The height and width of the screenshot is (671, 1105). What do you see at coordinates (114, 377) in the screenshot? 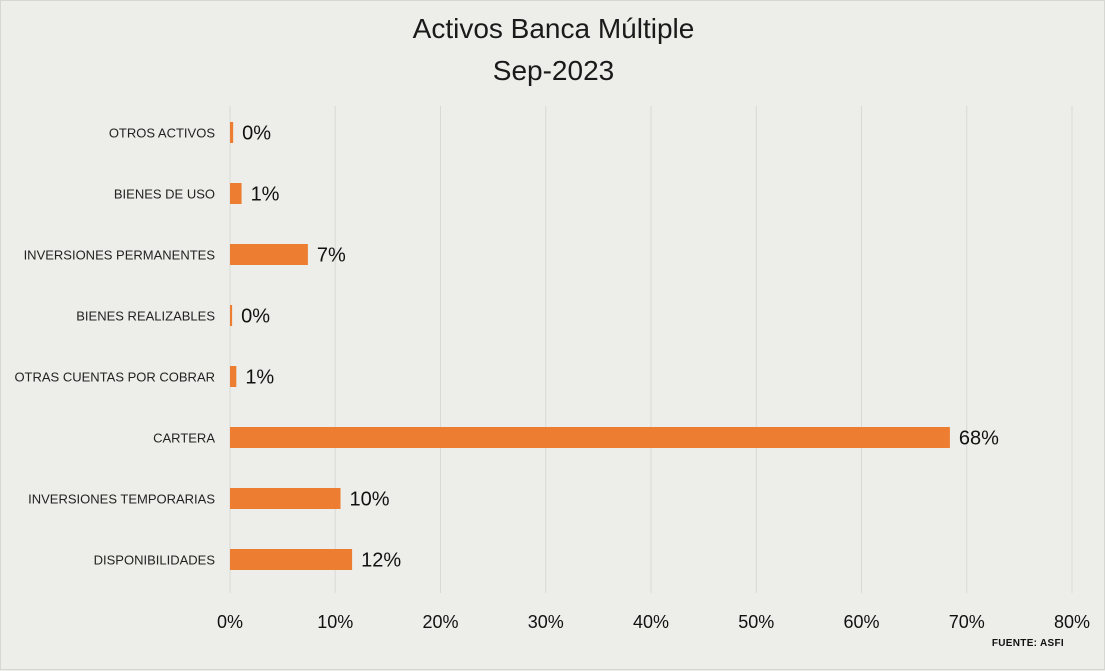
I see `category-label: OTRAS CUENTAS POR COBRAR` at bounding box center [114, 377].